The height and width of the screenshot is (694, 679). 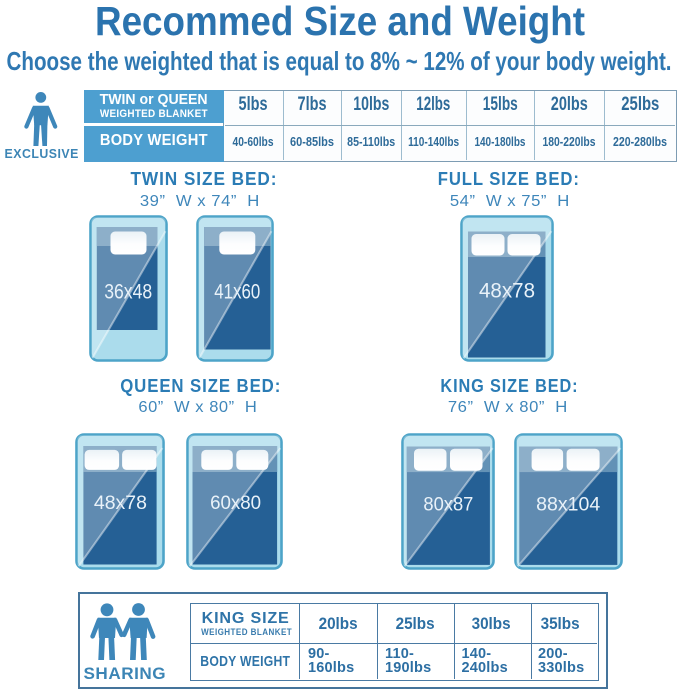 What do you see at coordinates (448, 505) in the screenshot?
I see `svg-text: 80x87` at bounding box center [448, 505].